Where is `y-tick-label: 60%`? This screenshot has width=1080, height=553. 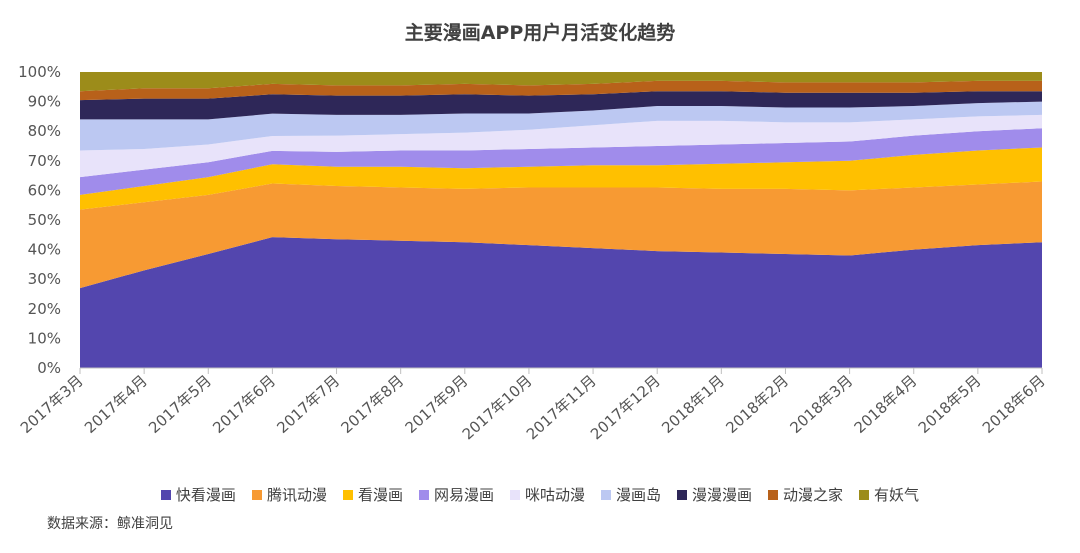 y-tick-label: 60% is located at coordinates (44, 190).